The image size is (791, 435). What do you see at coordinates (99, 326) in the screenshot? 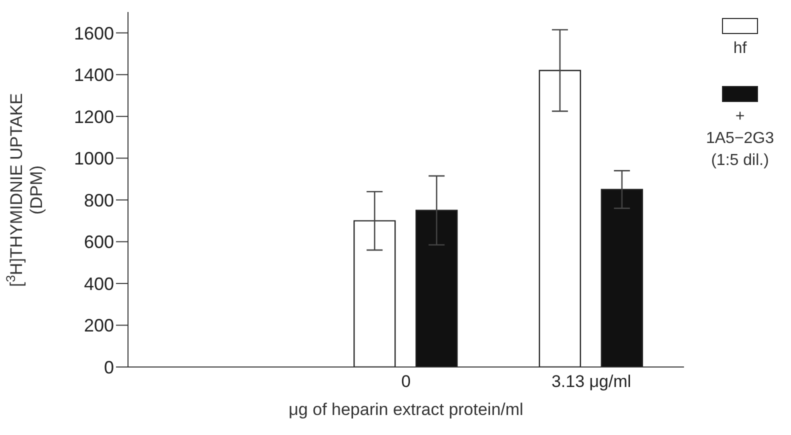
I see `y-tick-label: 200` at bounding box center [99, 326].